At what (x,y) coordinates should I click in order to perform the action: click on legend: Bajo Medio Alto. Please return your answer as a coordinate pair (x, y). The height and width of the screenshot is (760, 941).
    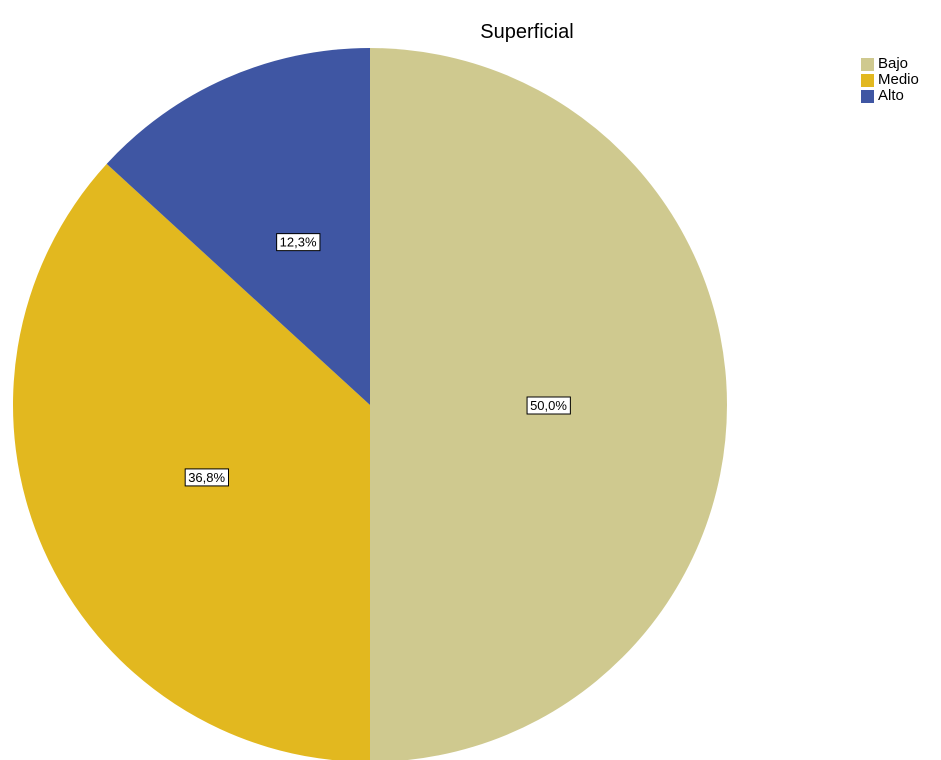
    Looking at the image, I should click on (890, 80).